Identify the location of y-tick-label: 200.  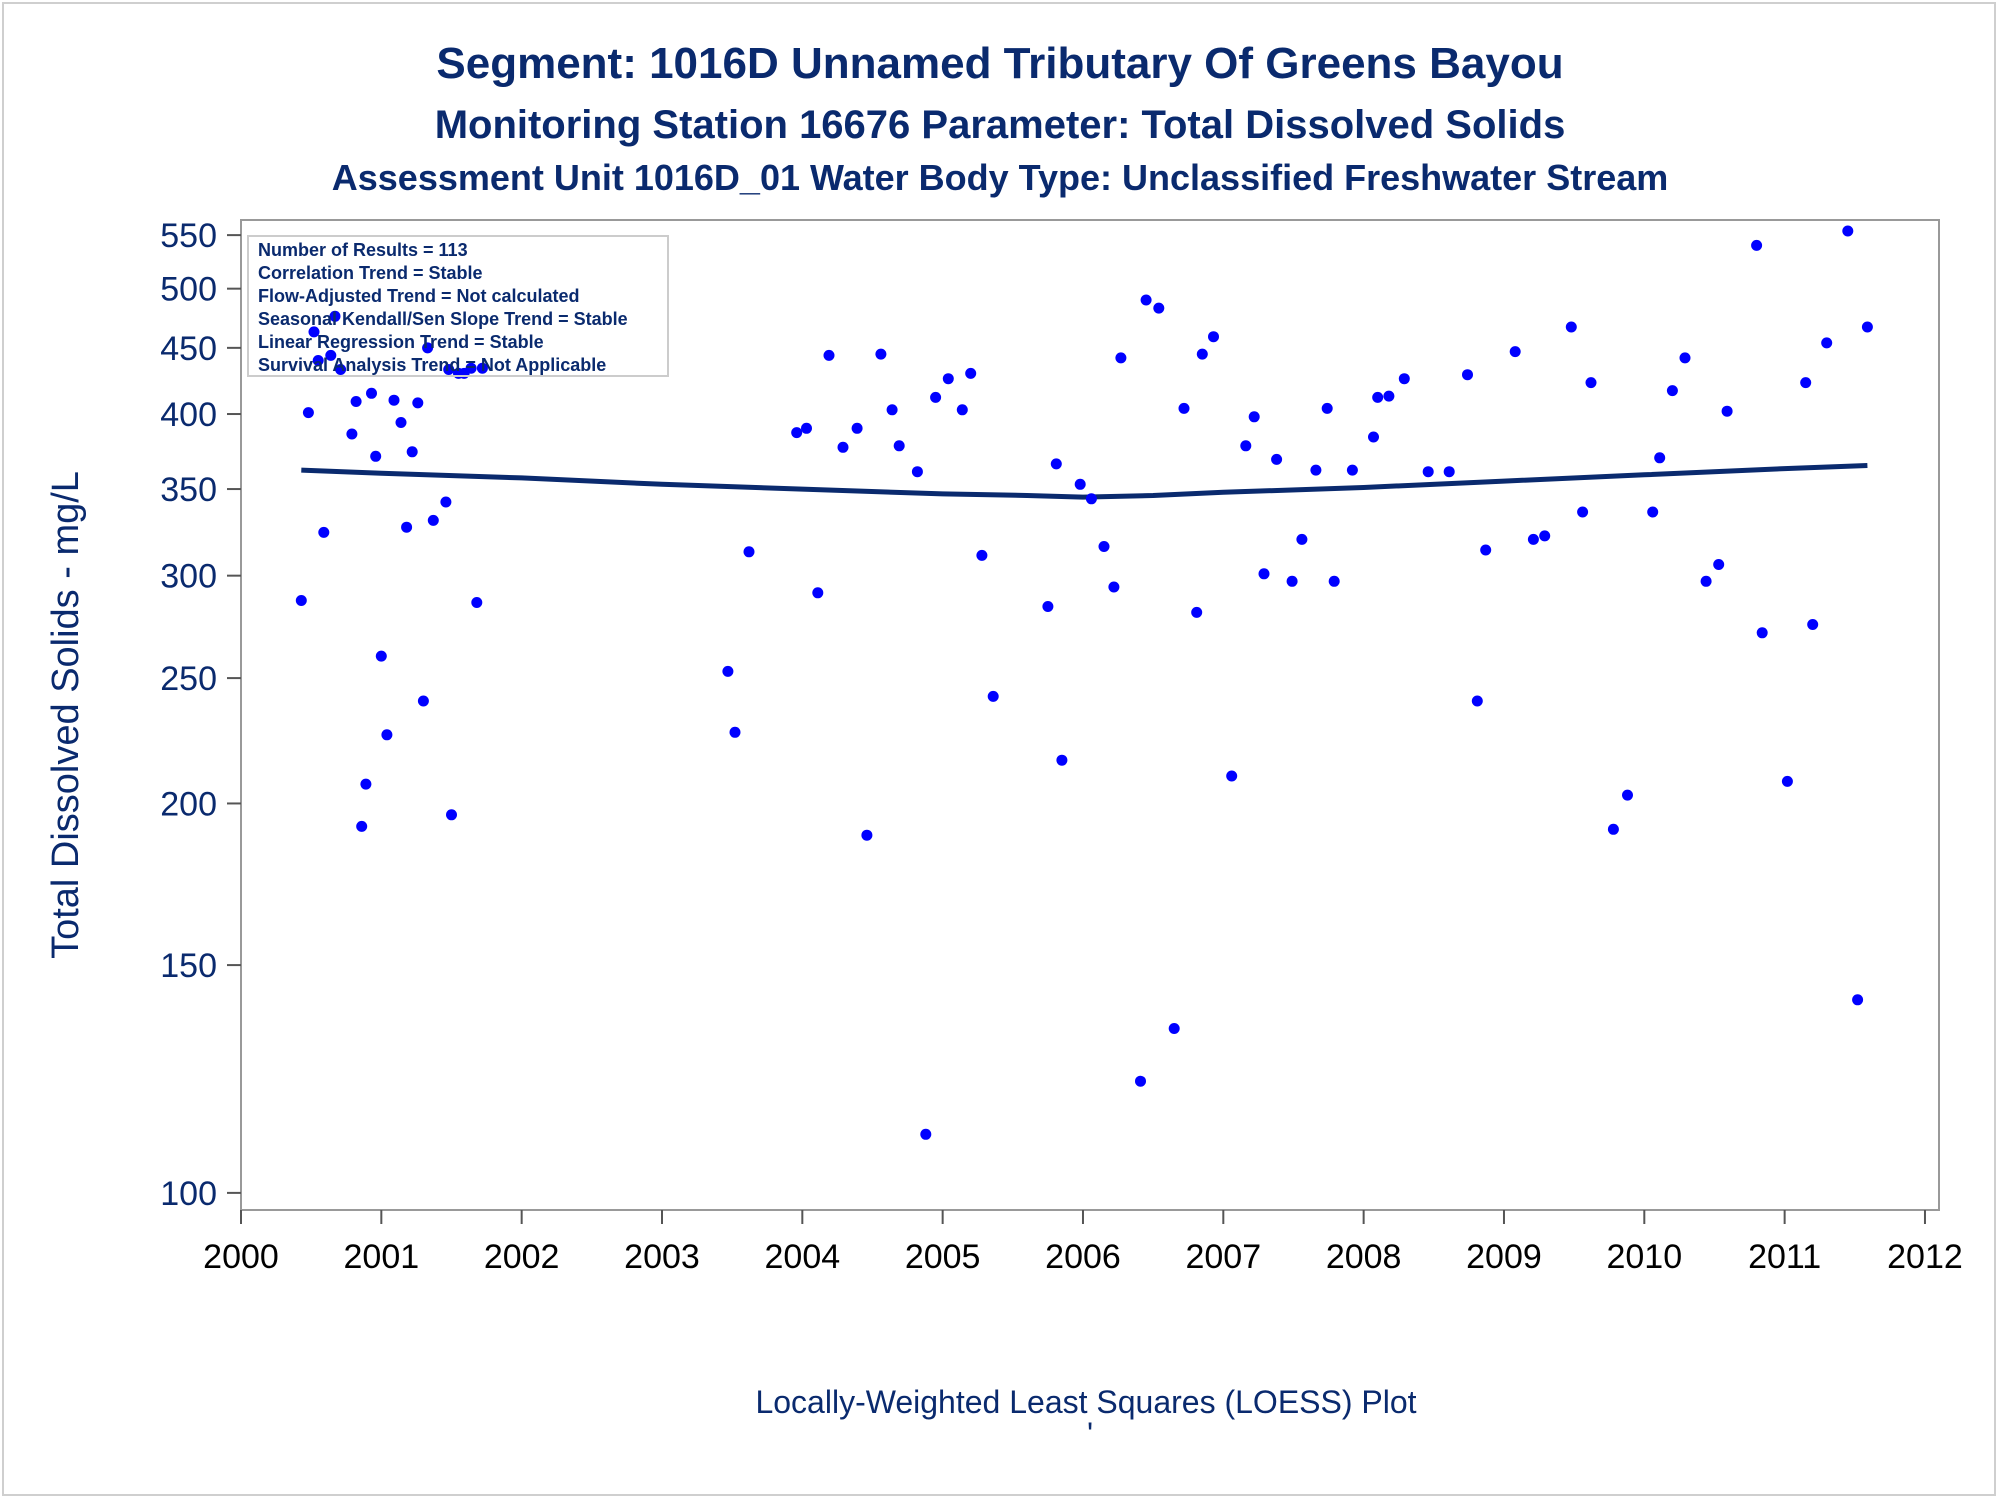
(188, 804).